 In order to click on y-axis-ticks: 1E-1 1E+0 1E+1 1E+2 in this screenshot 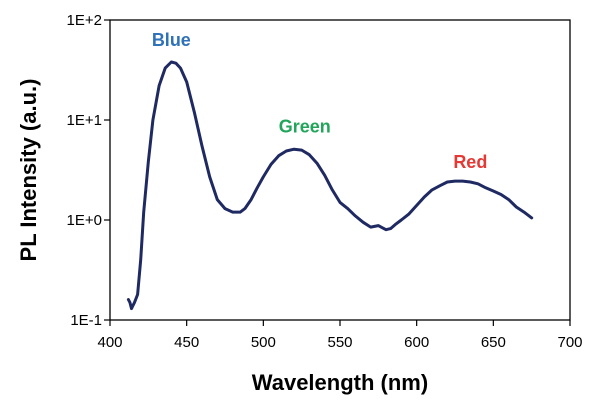, I will do `click(88, 170)`.